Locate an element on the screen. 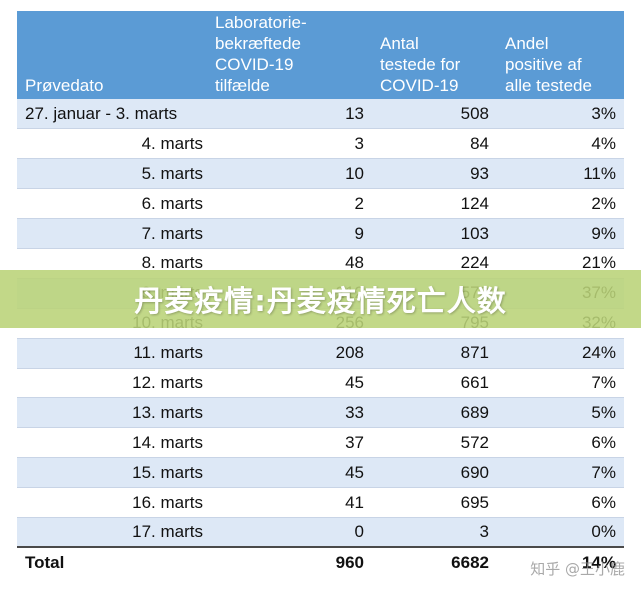 The height and width of the screenshot is (597, 641). cell-positive-share: 3% is located at coordinates (560, 114).